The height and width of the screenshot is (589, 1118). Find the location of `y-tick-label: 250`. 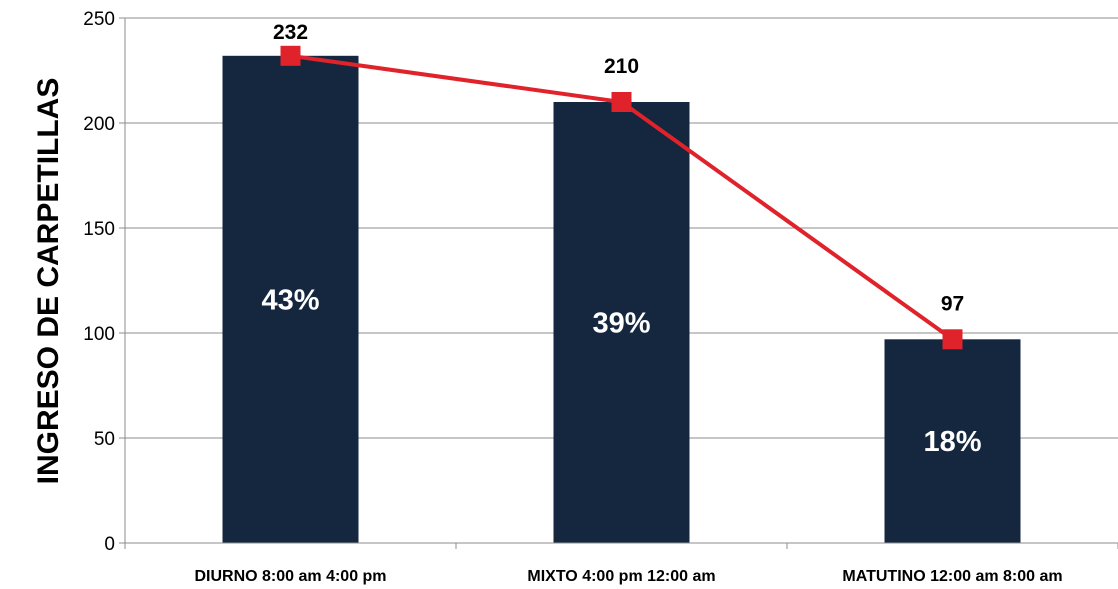

y-tick-label: 250 is located at coordinates (99, 19).